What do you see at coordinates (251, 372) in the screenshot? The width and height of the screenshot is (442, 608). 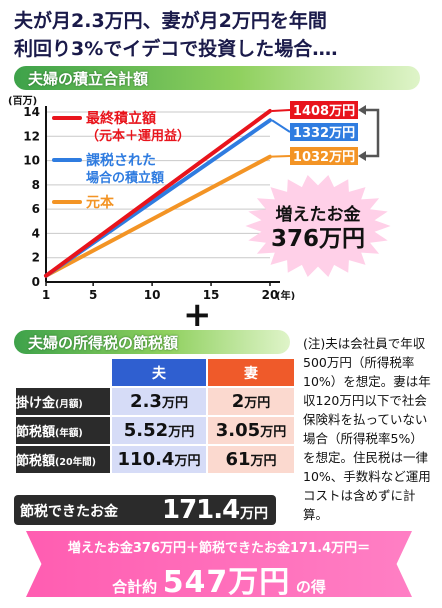 I see `header-wife: 妻` at bounding box center [251, 372].